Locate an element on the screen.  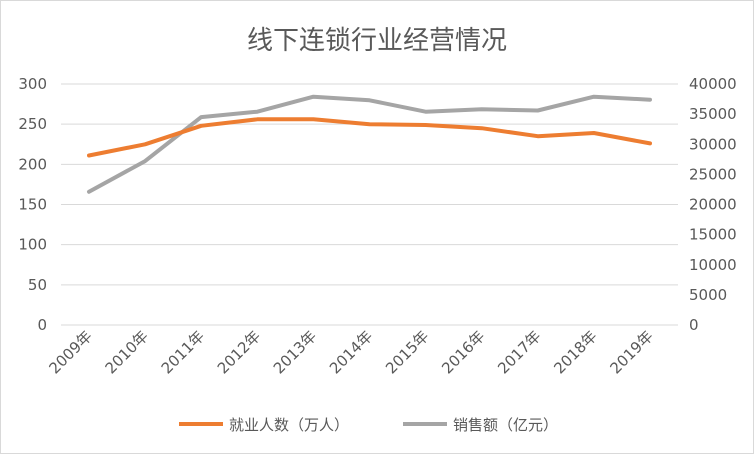
right-tick-label: 20000 is located at coordinates (713, 205).